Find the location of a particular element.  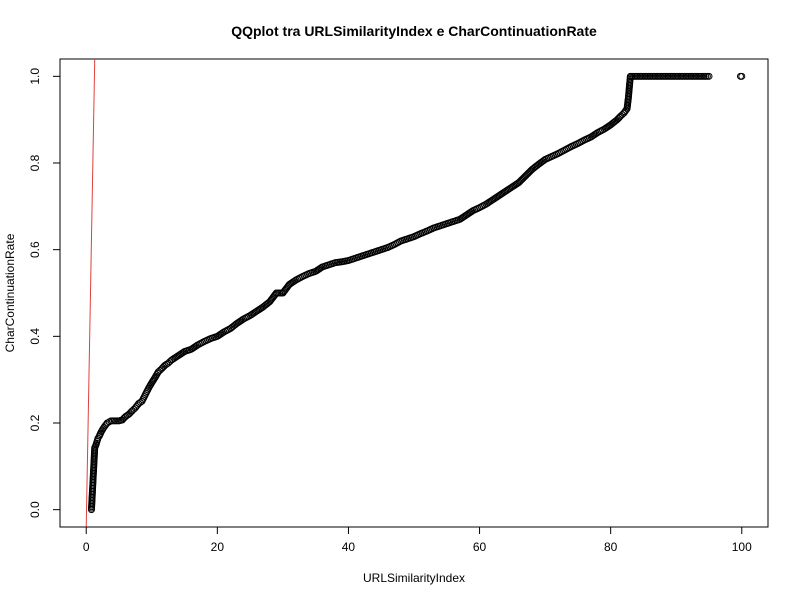

y-tick-label: 0.0 is located at coordinates (35, 509).